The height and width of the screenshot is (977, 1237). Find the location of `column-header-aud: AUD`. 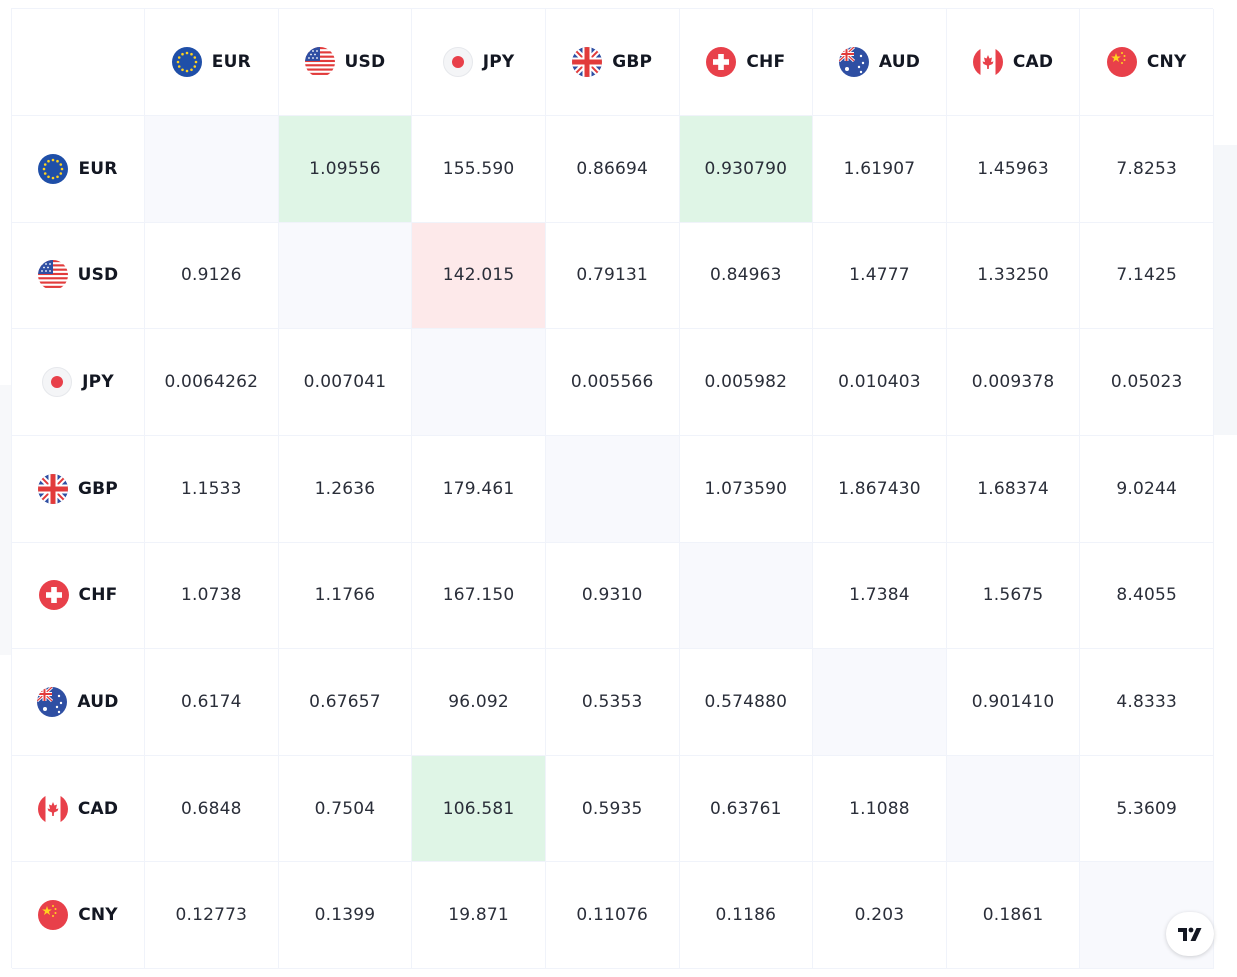

column-header-aud: AUD is located at coordinates (880, 62).